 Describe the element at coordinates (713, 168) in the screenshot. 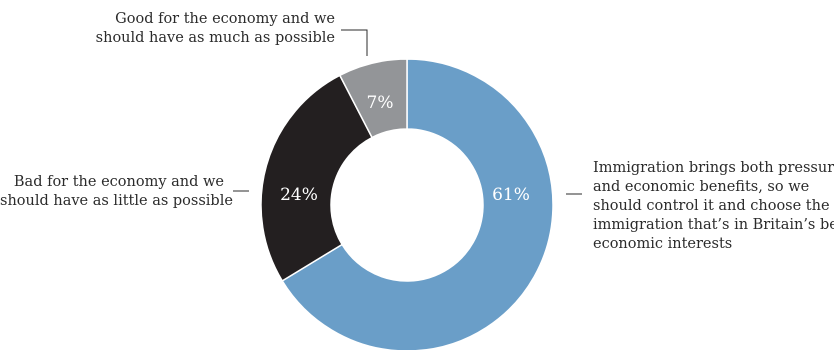

I see `category-label-immigration-line: Immigration brings both pressures` at that location.